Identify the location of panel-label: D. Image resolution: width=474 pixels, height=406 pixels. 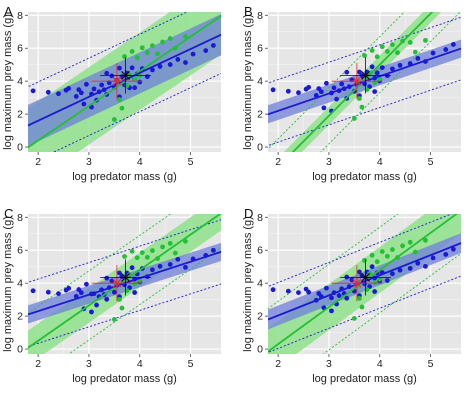
(248, 213).